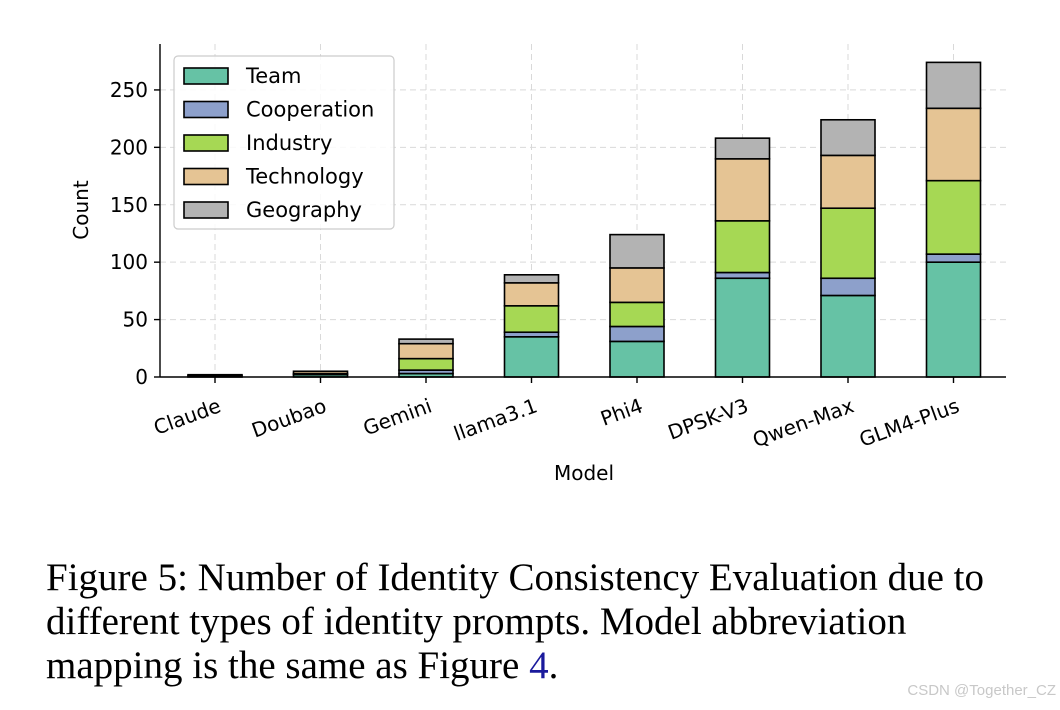 The width and height of the screenshot is (1060, 710). Describe the element at coordinates (584, 473) in the screenshot. I see `x-axis-title: Model` at that location.